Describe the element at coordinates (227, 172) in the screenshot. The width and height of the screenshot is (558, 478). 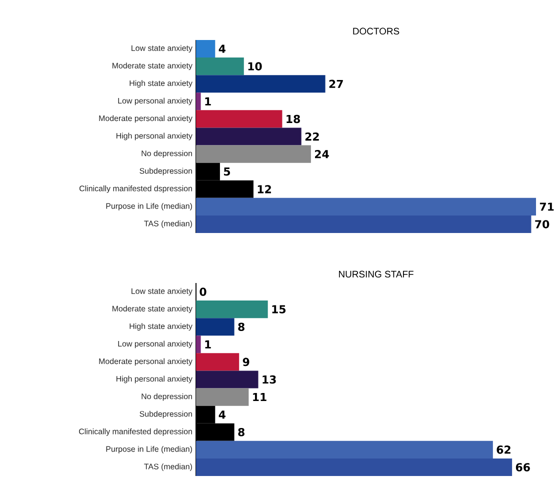
I see `data-label: 5` at that location.